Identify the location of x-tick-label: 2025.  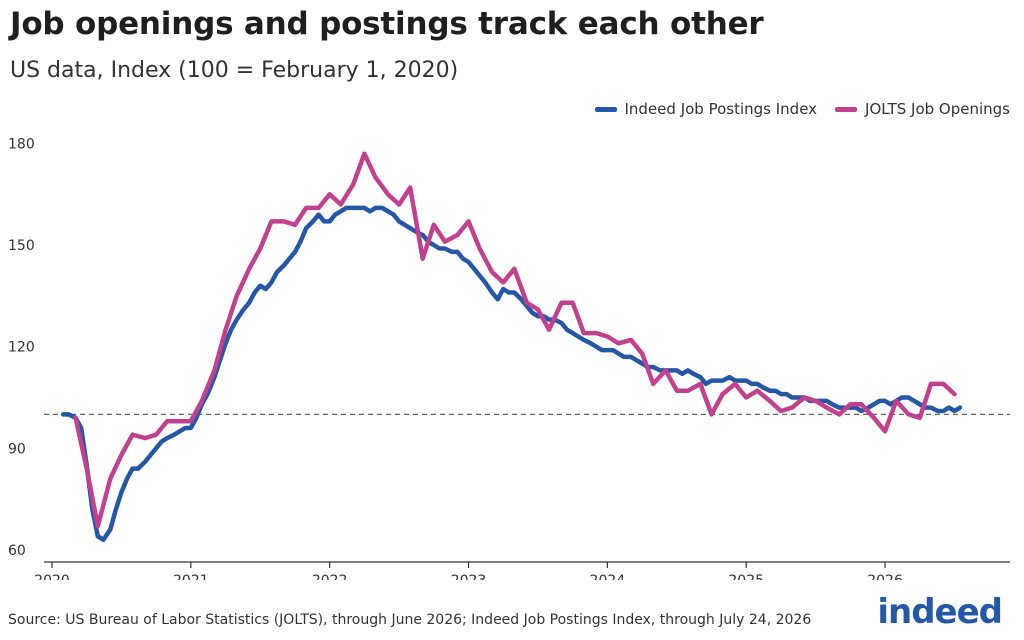
(746, 576).